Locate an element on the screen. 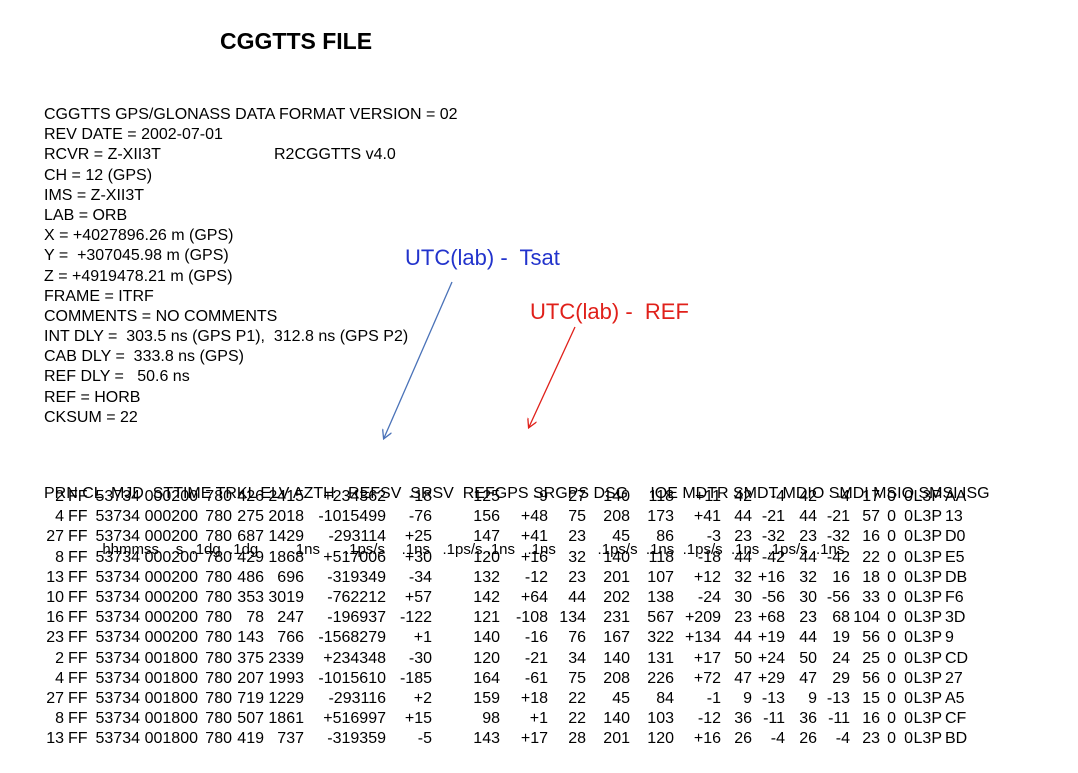  table-cell: 121 is located at coordinates (486, 618).